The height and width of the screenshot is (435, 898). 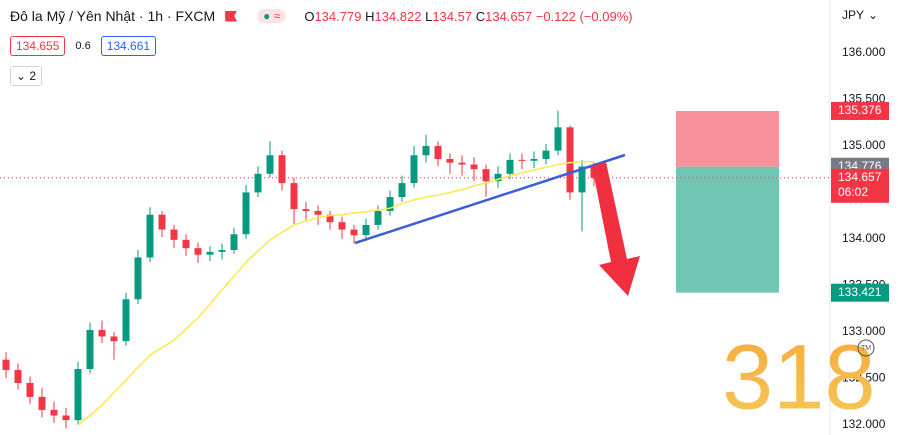 I want to click on indicator-toggle: ⌄ 2, so click(x=26, y=76).